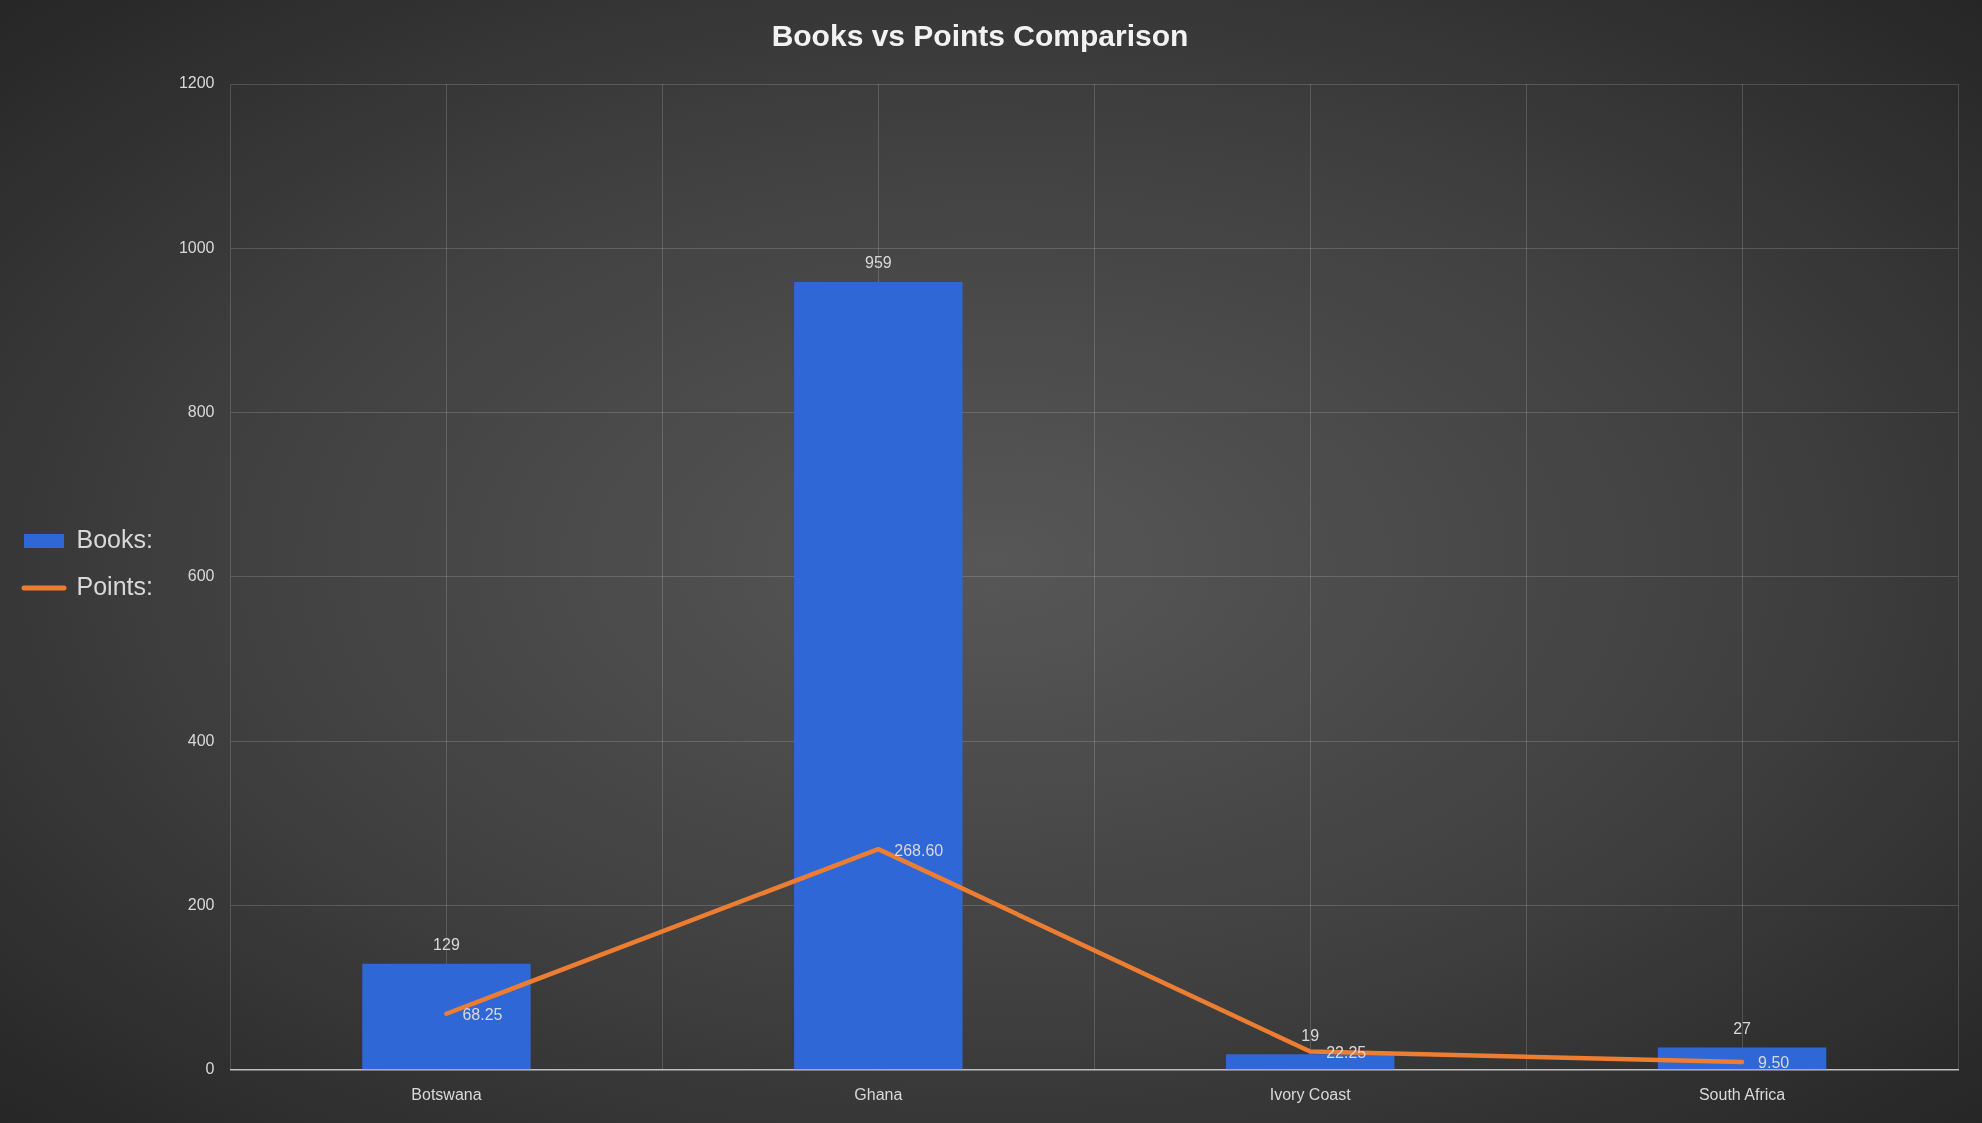 The height and width of the screenshot is (1123, 1982). I want to click on y-tick-label: 400, so click(201, 740).